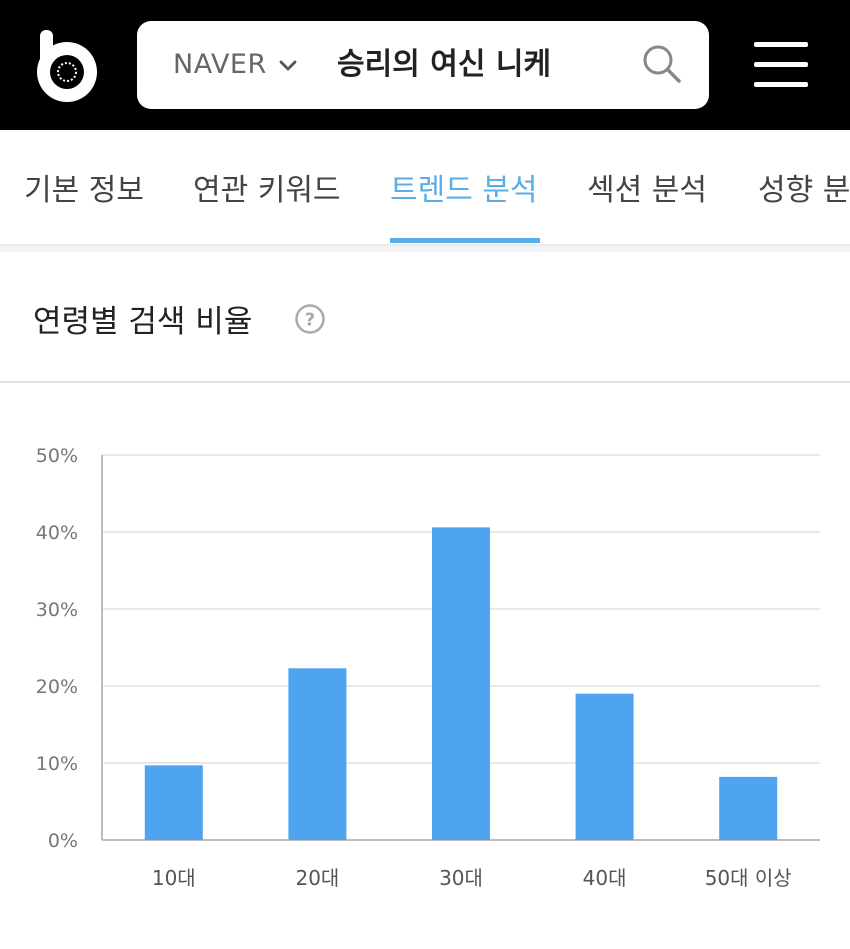 The width and height of the screenshot is (850, 949). I want to click on y-tick-label: 40%, so click(57, 533).